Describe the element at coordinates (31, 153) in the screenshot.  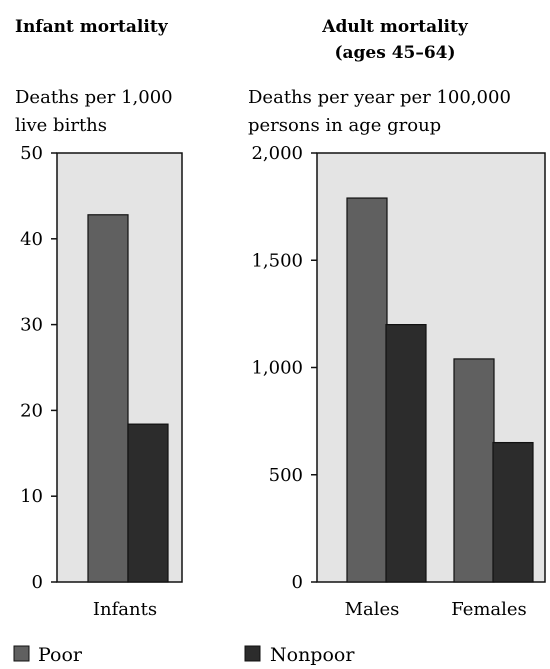
I see `infant-ytick-label: 50` at that location.